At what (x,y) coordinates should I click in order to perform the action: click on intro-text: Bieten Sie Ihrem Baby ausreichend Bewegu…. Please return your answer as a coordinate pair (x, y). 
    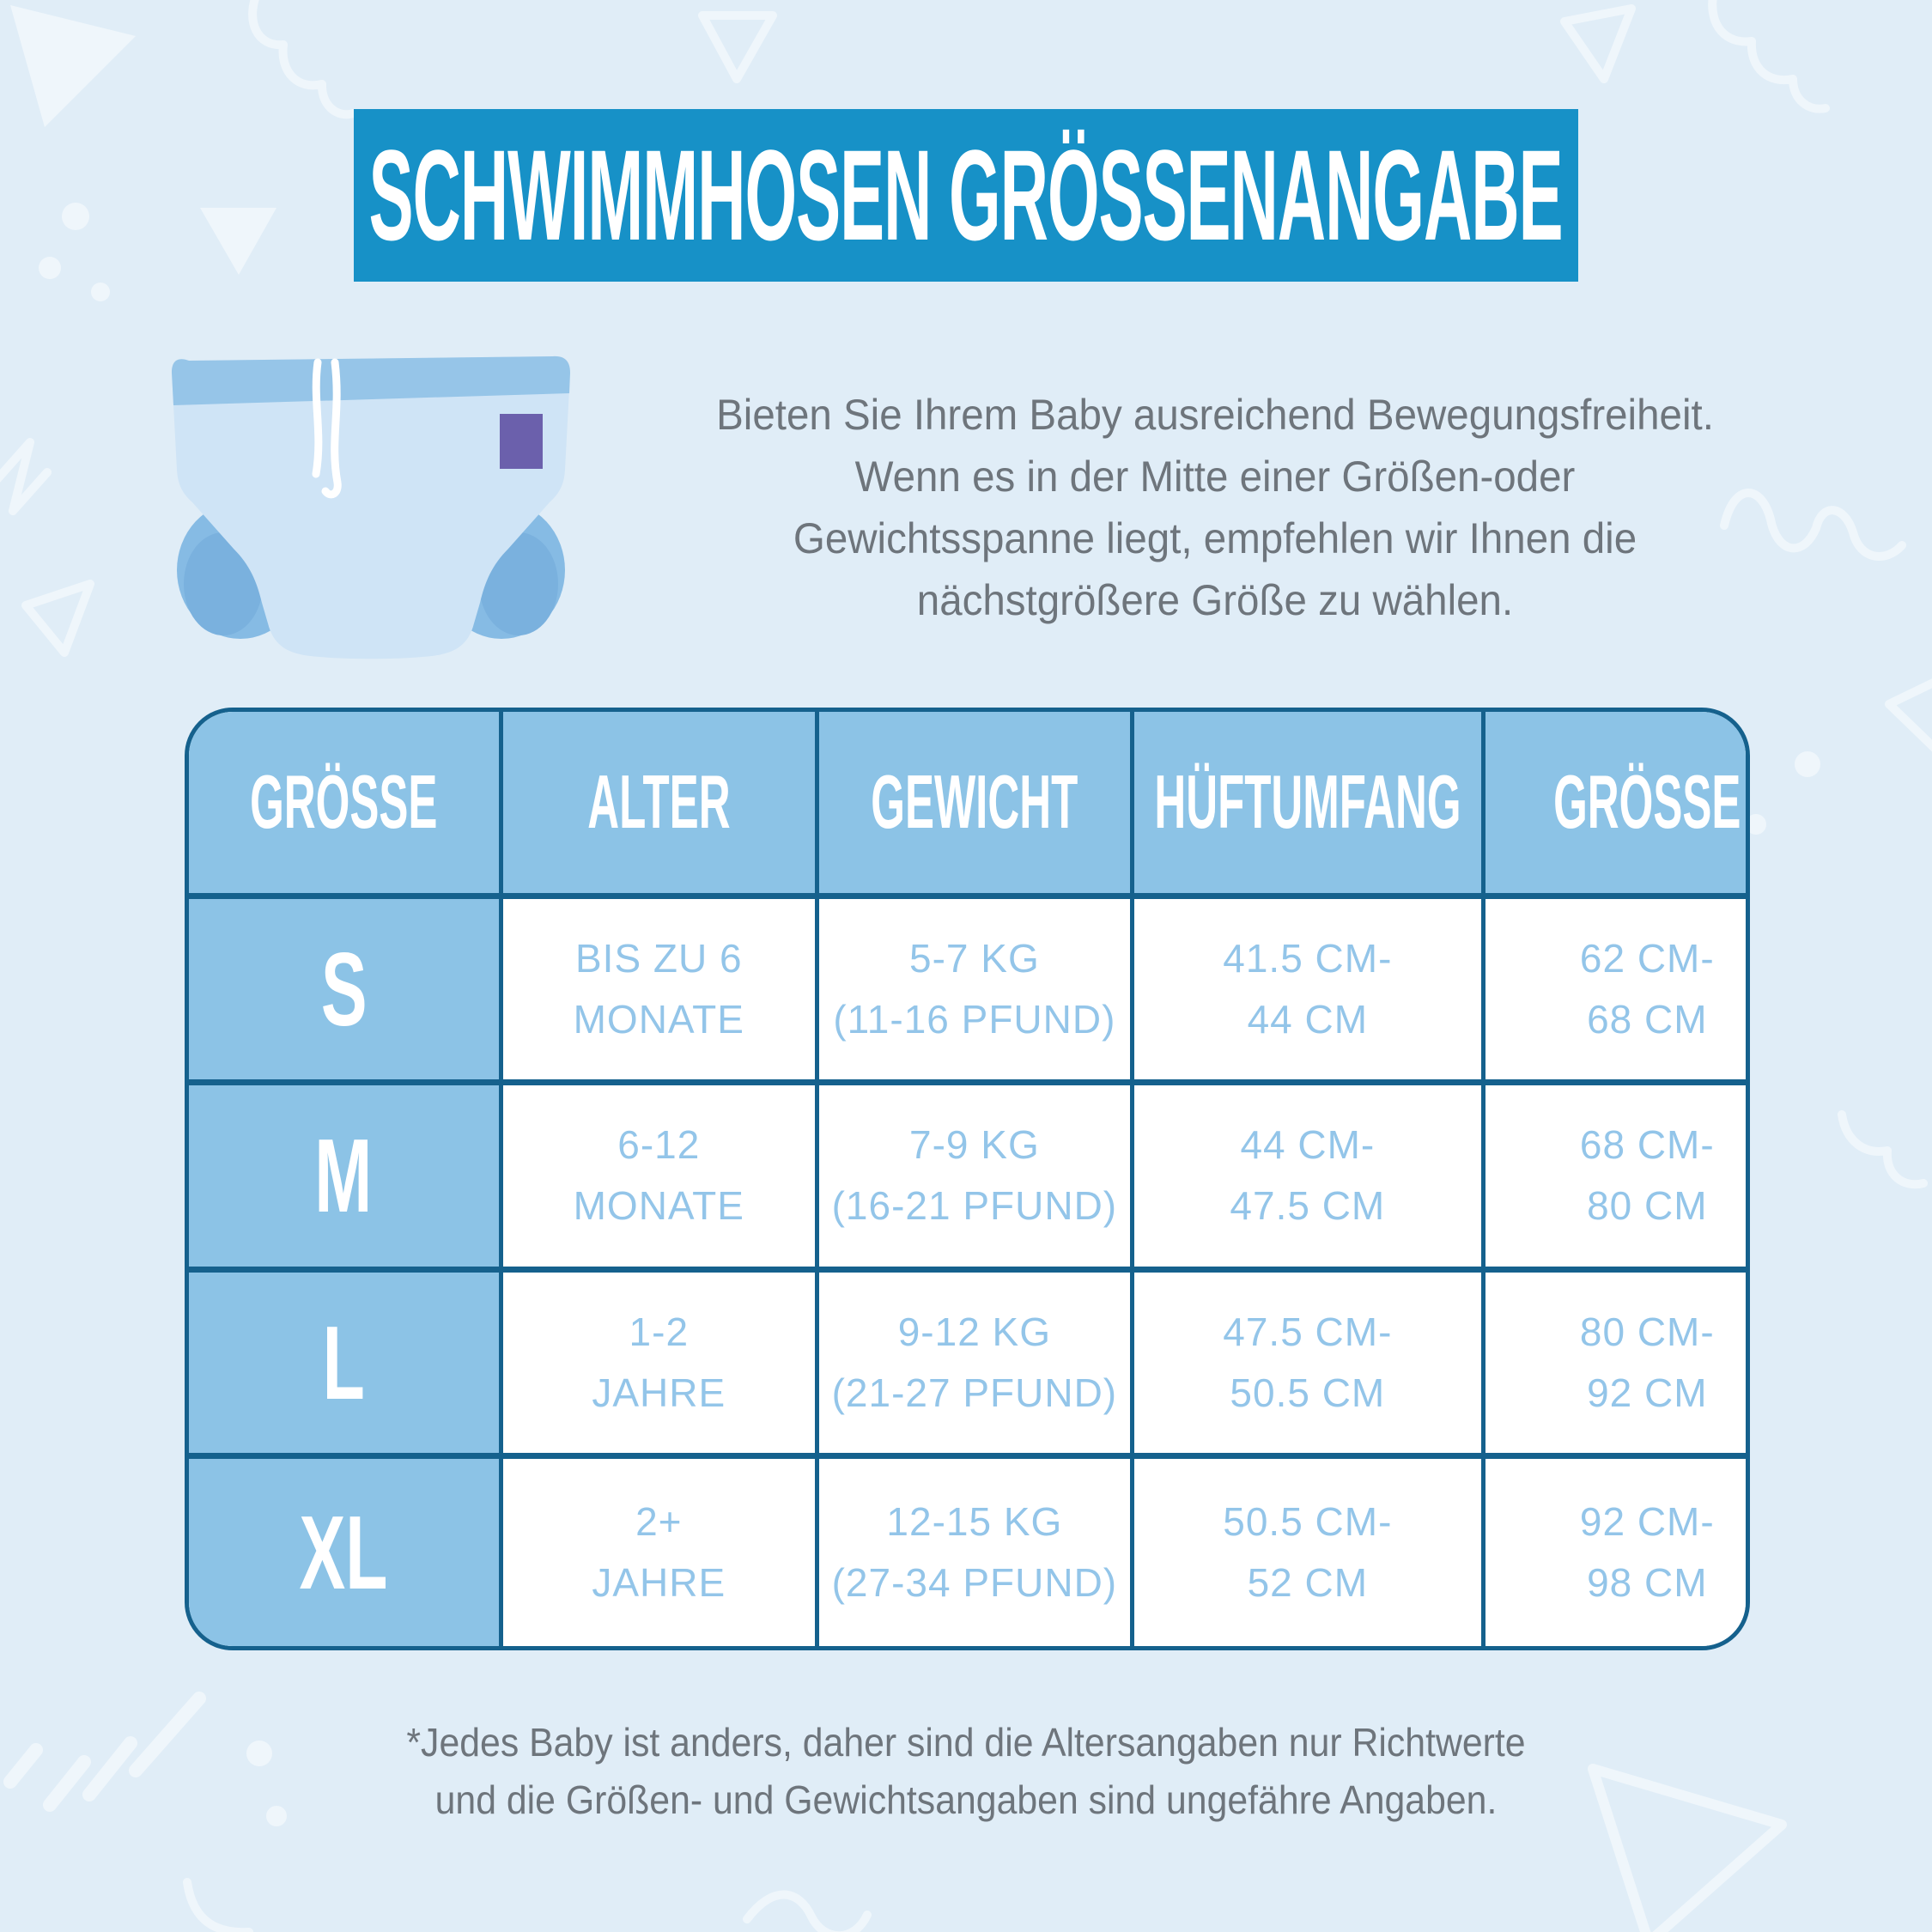
    Looking at the image, I should click on (1215, 508).